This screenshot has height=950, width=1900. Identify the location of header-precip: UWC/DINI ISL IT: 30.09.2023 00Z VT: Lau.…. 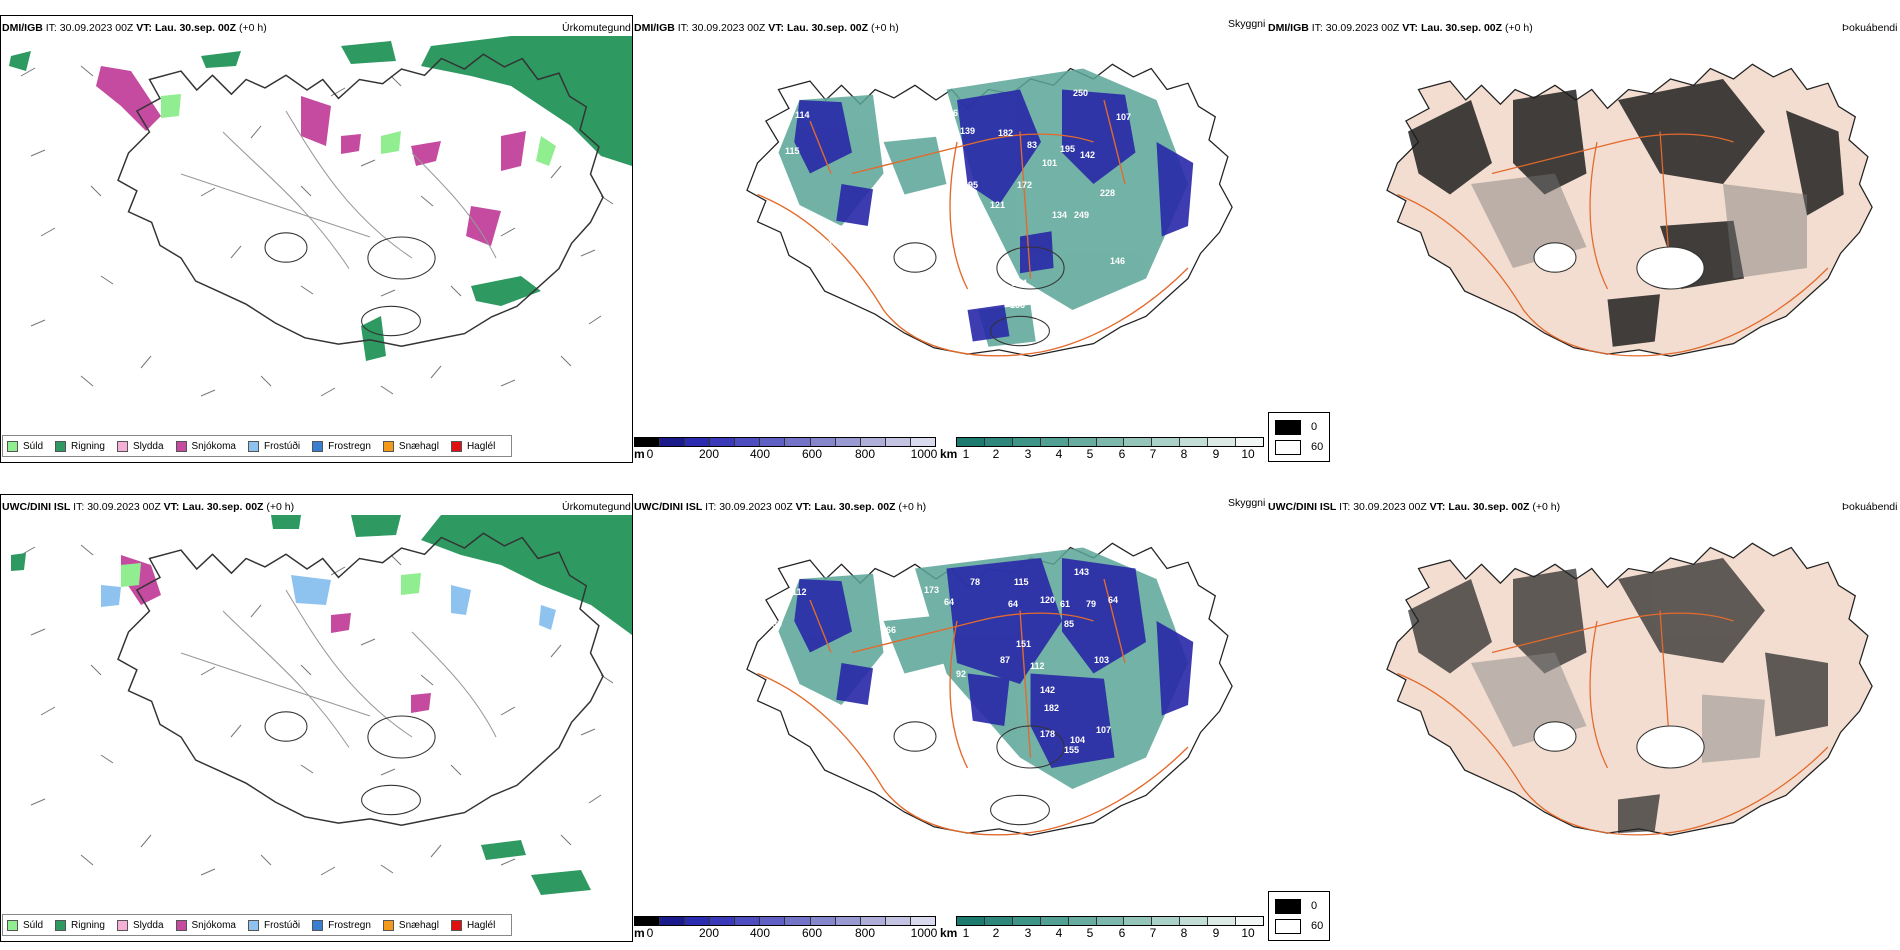
(148, 507).